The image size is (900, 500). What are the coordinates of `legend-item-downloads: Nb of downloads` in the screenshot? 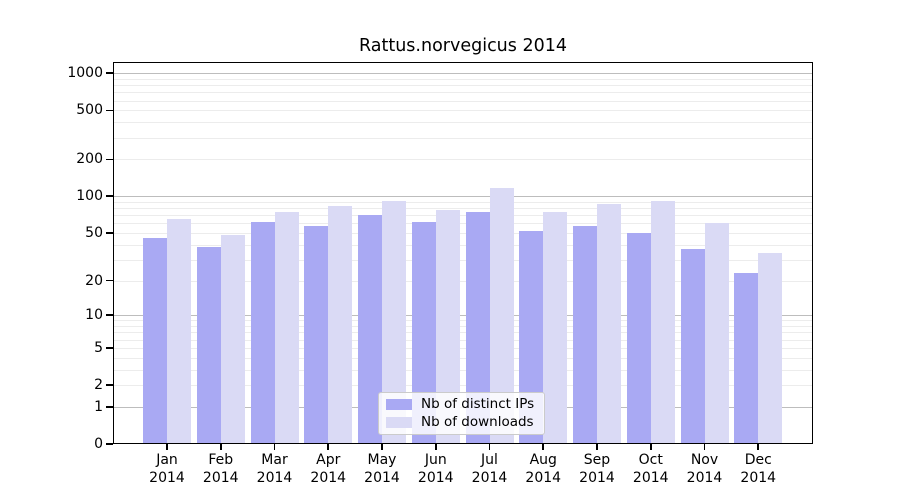 It's located at (465, 422).